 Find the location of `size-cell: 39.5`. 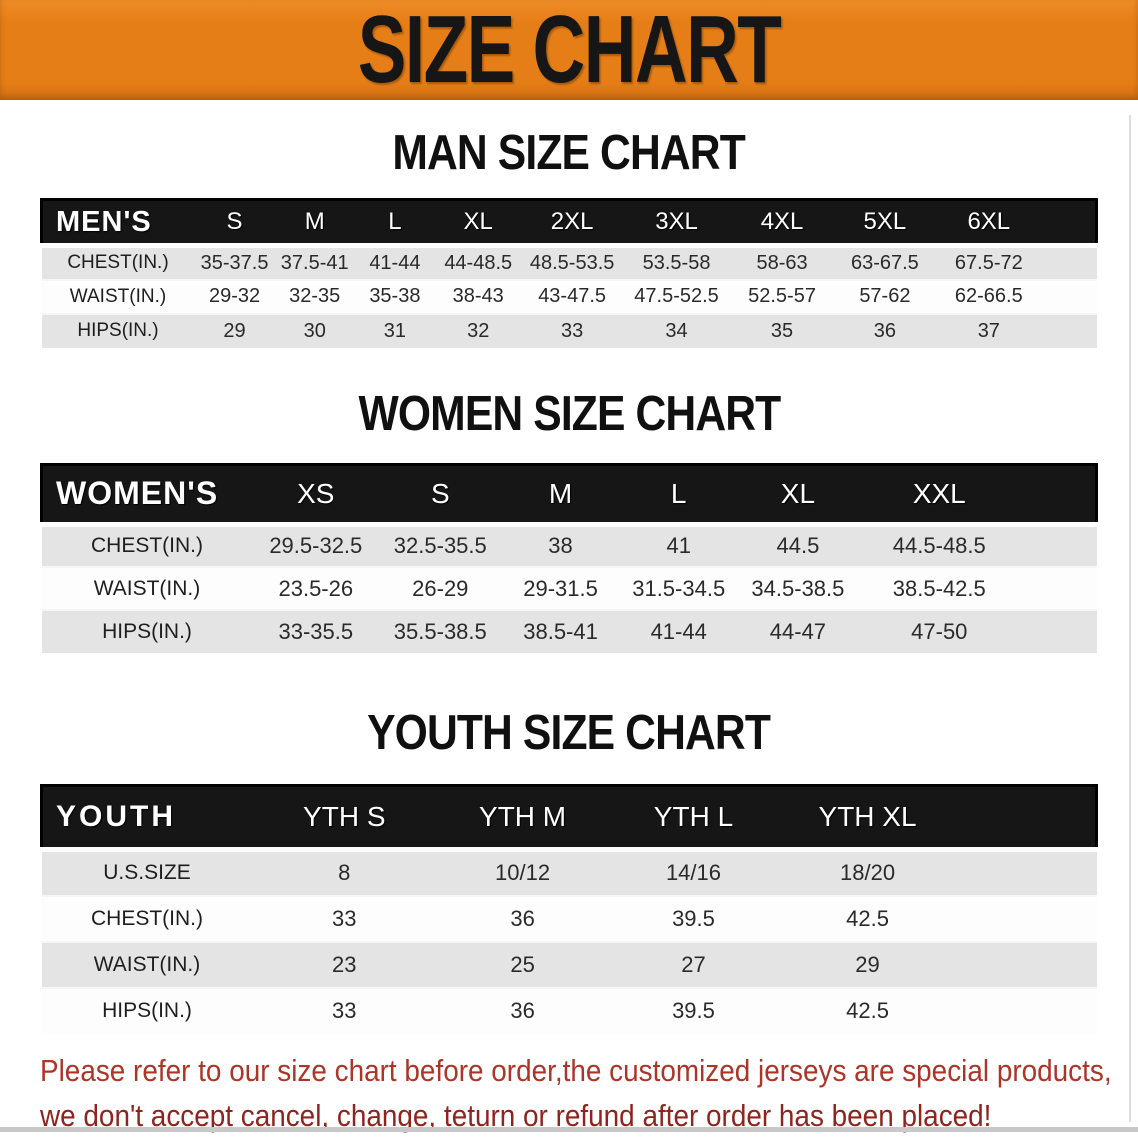

size-cell: 39.5 is located at coordinates (693, 918).